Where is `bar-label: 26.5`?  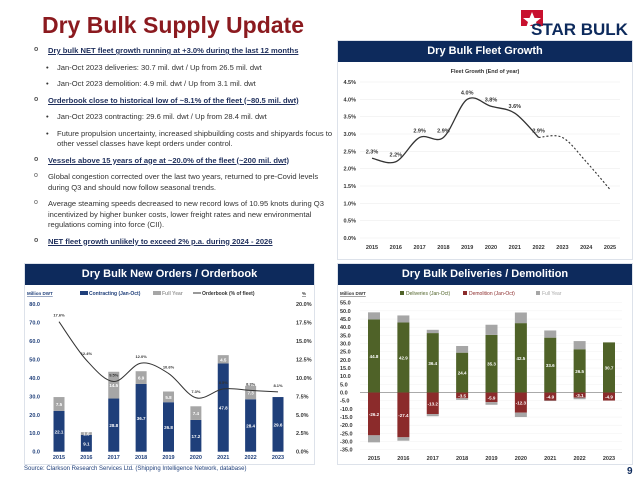 bar-label: 26.5 is located at coordinates (579, 371).